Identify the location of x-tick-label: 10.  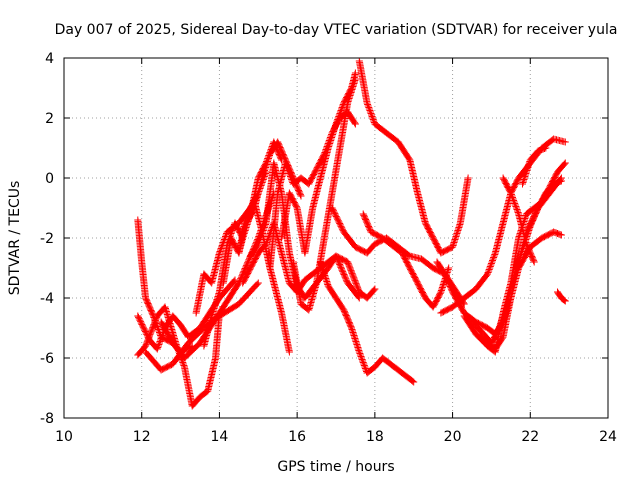
(64, 437).